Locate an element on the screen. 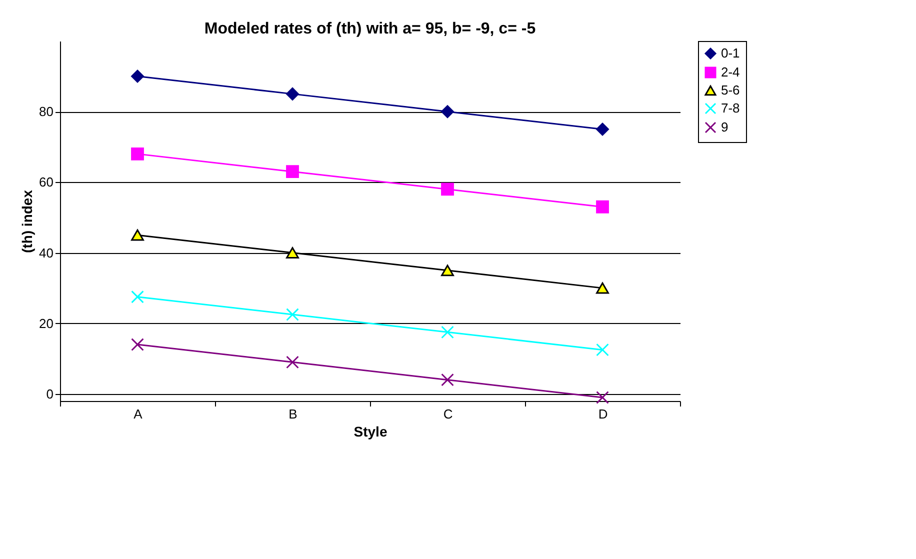  x-tick-label: C is located at coordinates (448, 414).